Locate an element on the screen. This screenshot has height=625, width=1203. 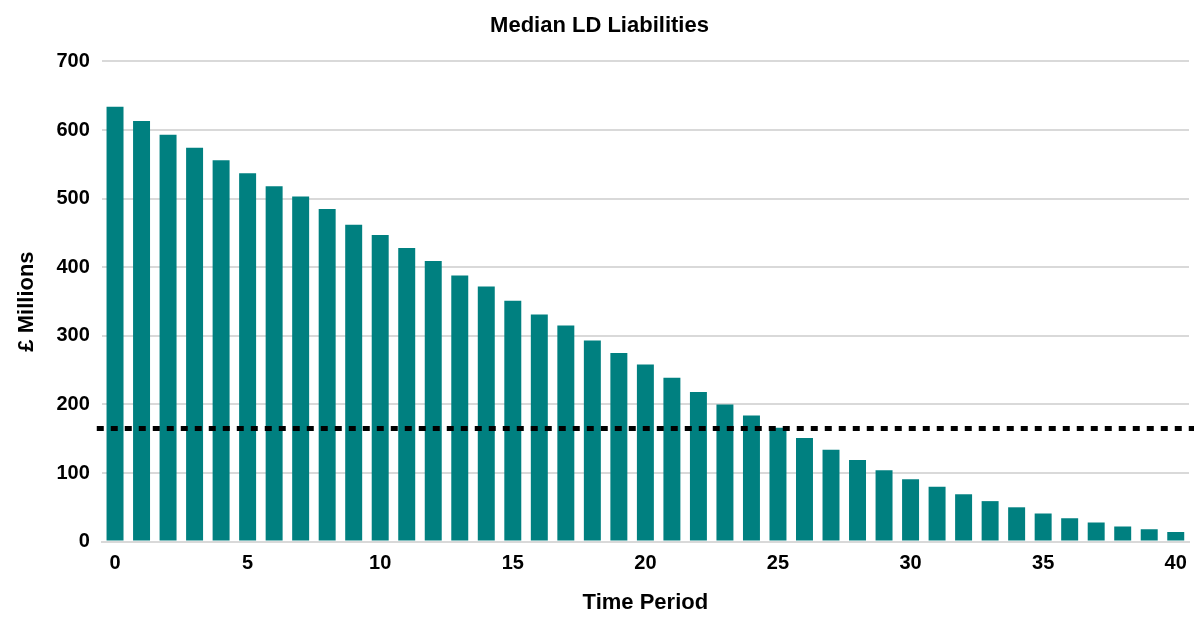
y-axis-title: £ Millions is located at coordinates (26, 301).